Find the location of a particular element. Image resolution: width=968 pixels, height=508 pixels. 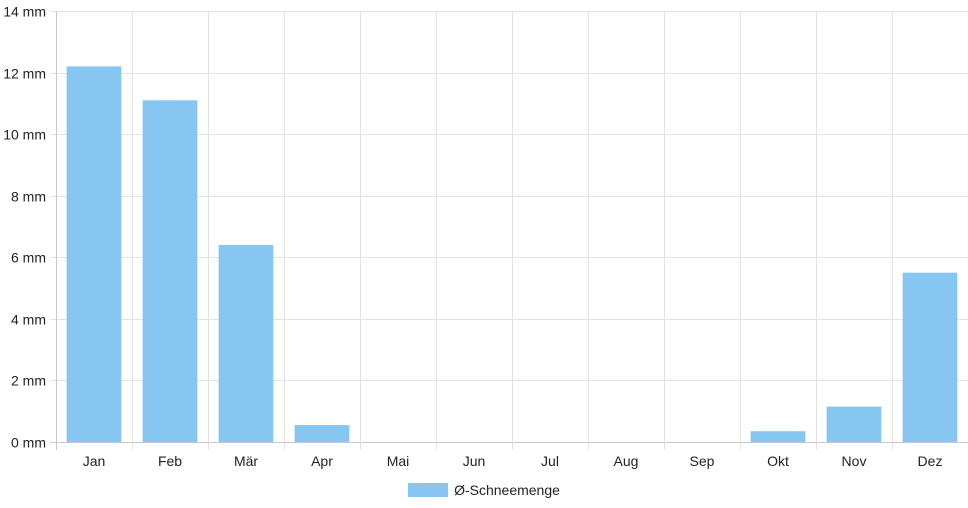

y-tick-label: 10 mm is located at coordinates (24, 135).